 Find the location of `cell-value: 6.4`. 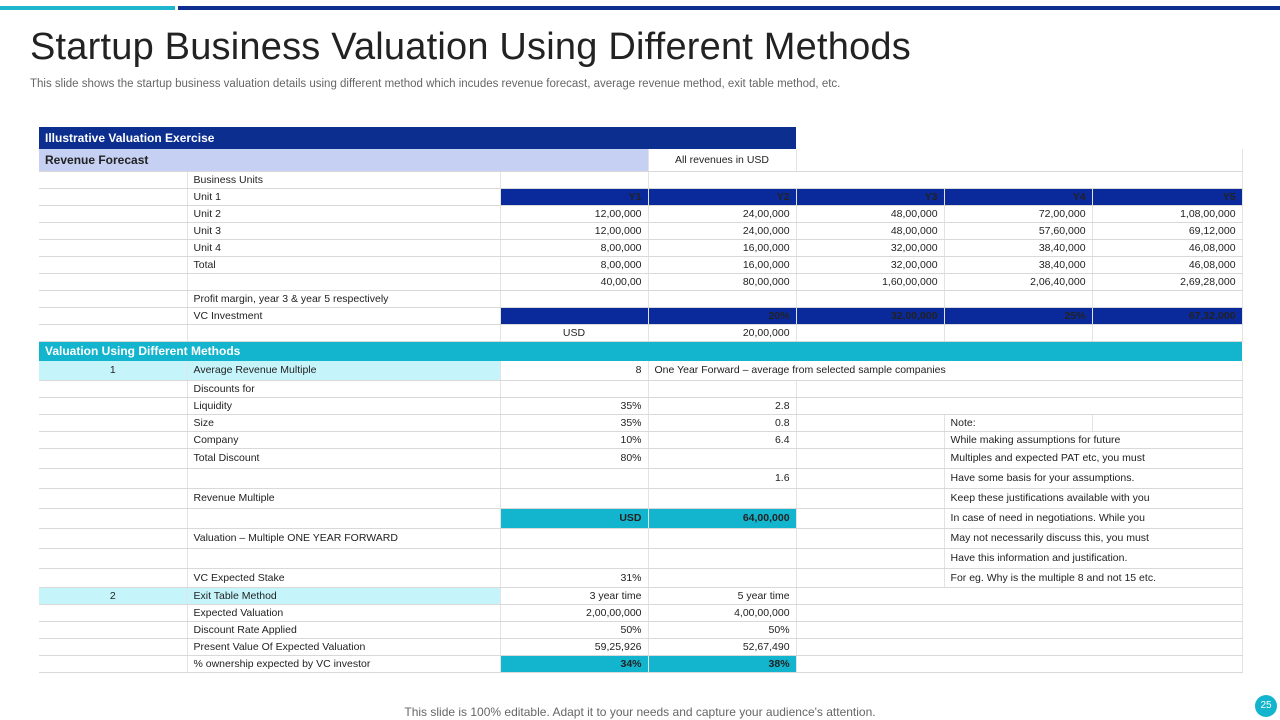

cell-value: 6.4 is located at coordinates (722, 440).